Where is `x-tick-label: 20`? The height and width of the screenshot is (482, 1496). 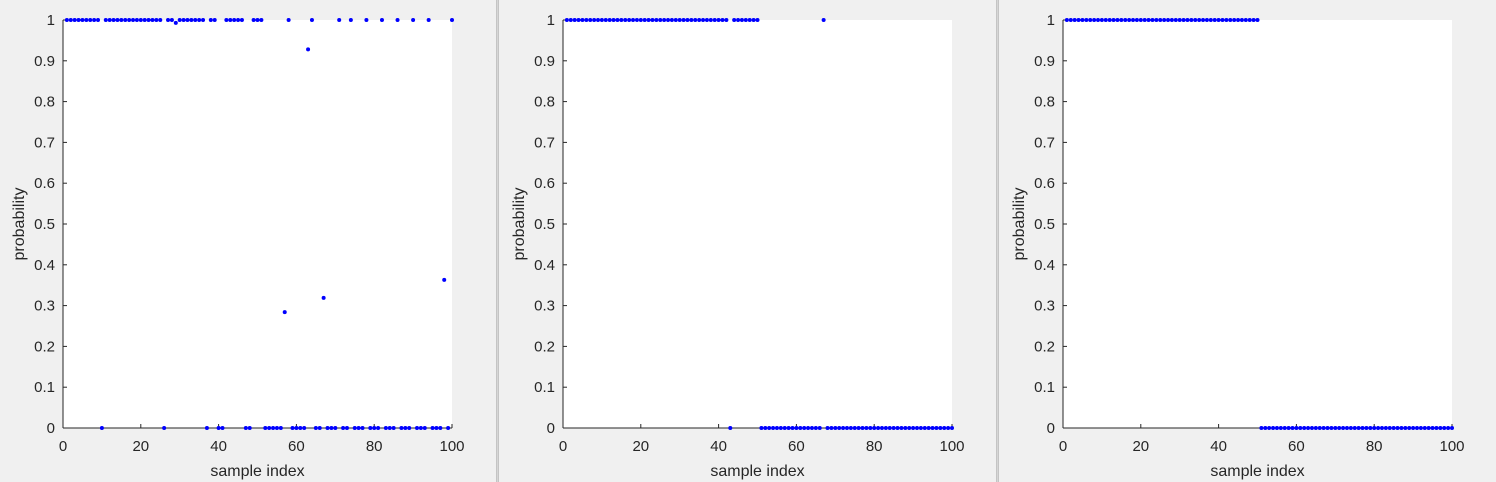 x-tick-label: 20 is located at coordinates (640, 446).